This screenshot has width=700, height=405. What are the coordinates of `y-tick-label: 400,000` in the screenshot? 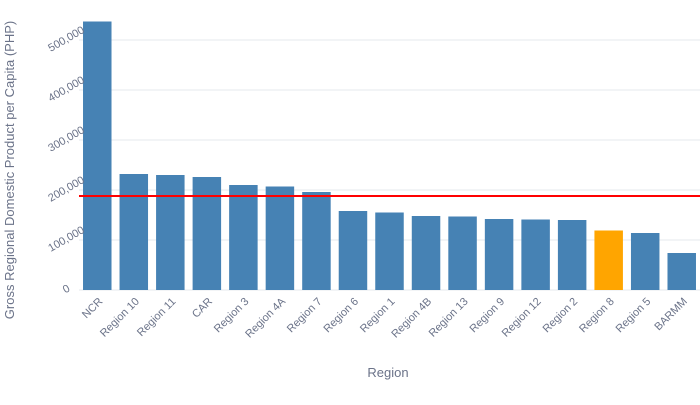 It's located at (66, 89).